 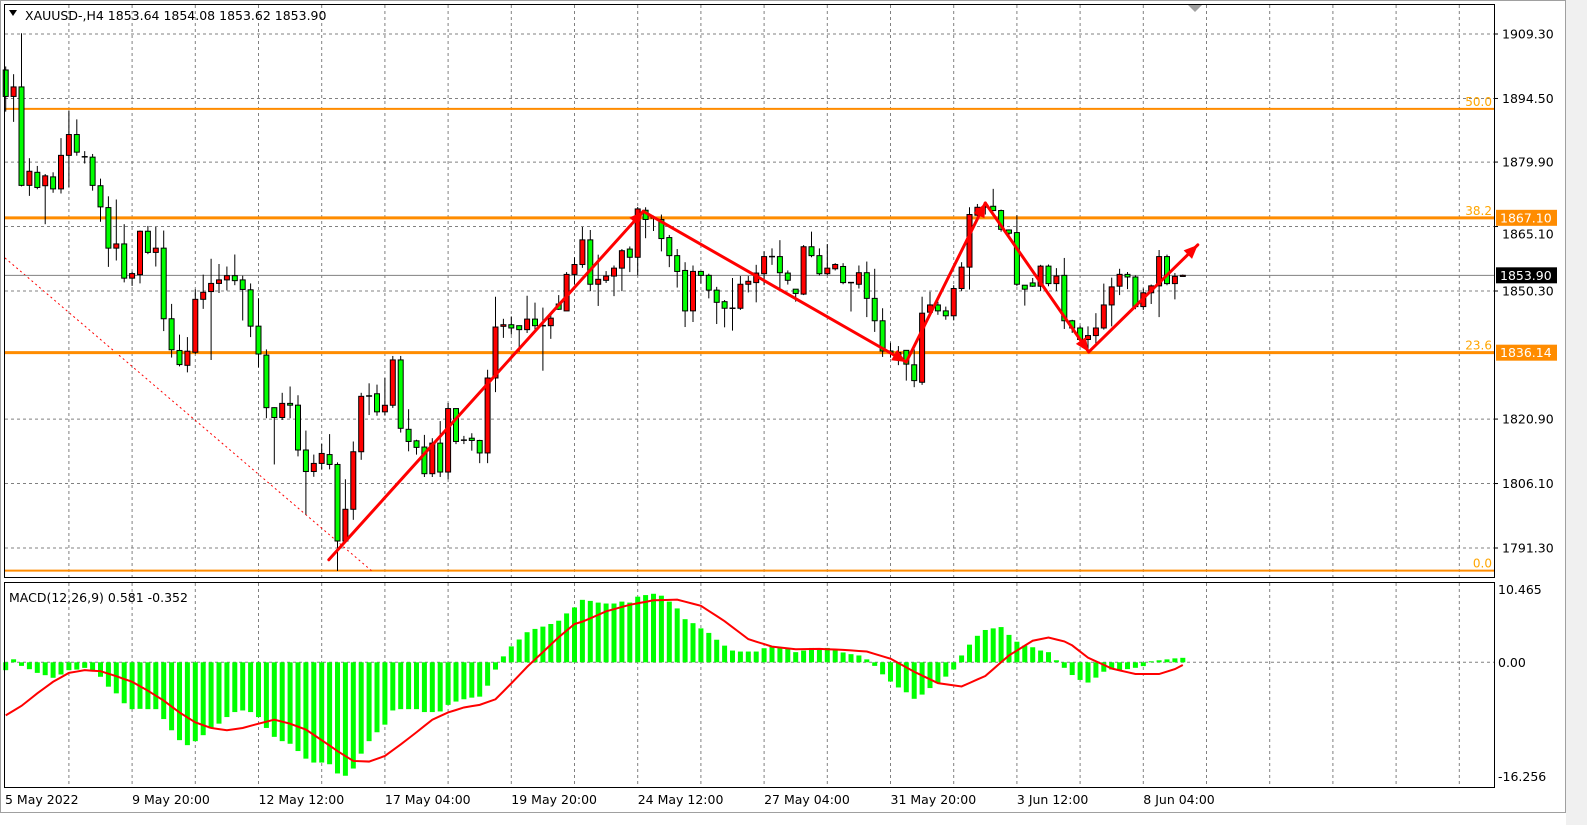 What do you see at coordinates (1526, 275) in the screenshot?
I see `current-price-tag` at bounding box center [1526, 275].